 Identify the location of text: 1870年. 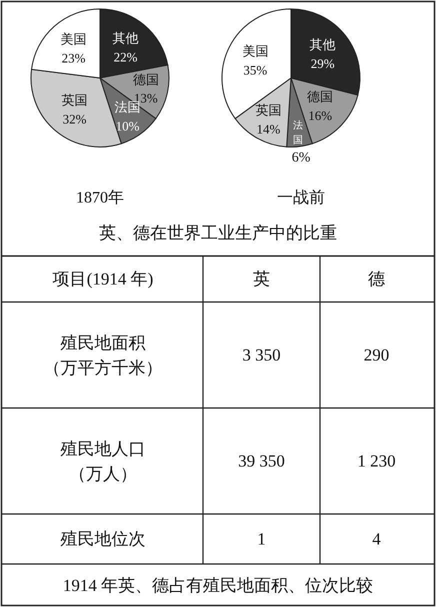
(100, 198).